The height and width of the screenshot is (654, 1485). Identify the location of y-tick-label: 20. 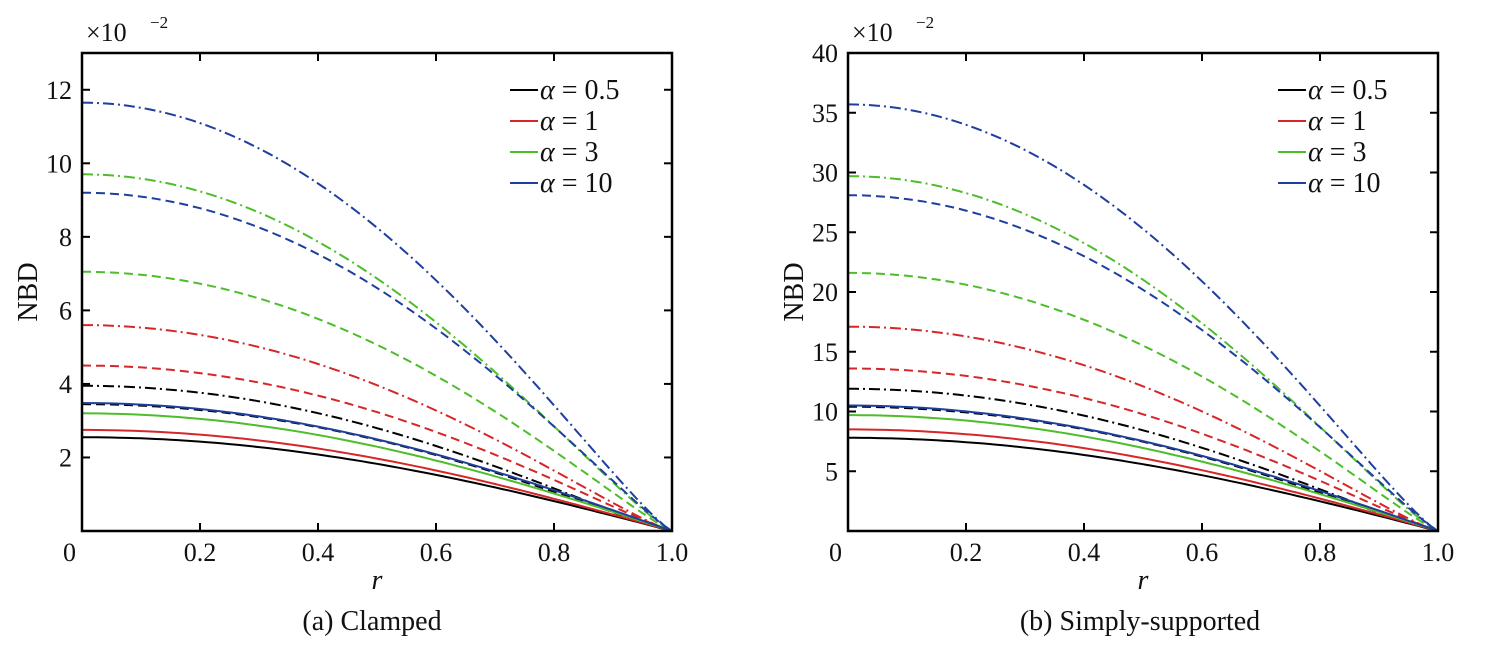
(825, 292).